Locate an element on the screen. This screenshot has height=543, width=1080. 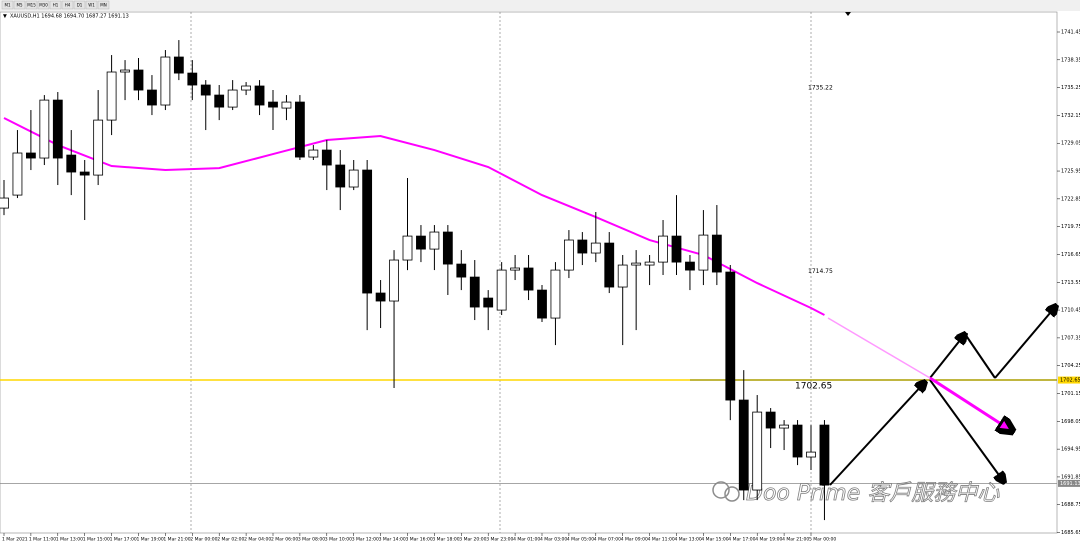
watermark: Doo Prime 客戶服務中心 is located at coordinates (856, 493).